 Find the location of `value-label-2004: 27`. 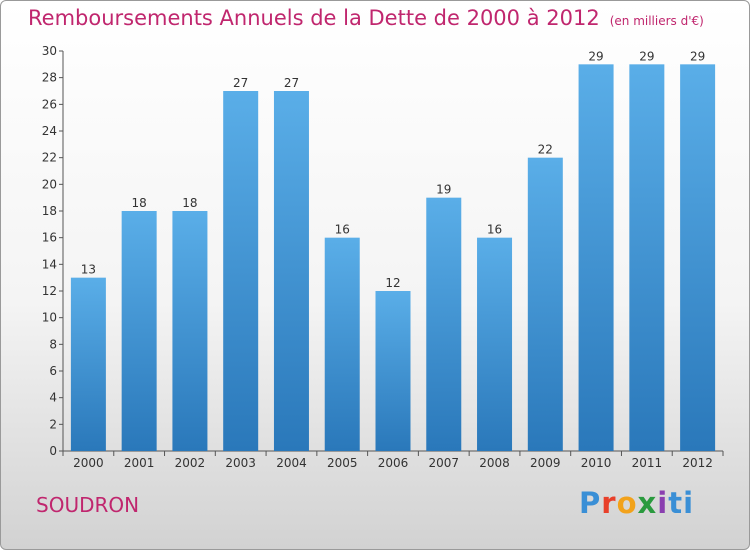

value-label-2004: 27 is located at coordinates (291, 83).